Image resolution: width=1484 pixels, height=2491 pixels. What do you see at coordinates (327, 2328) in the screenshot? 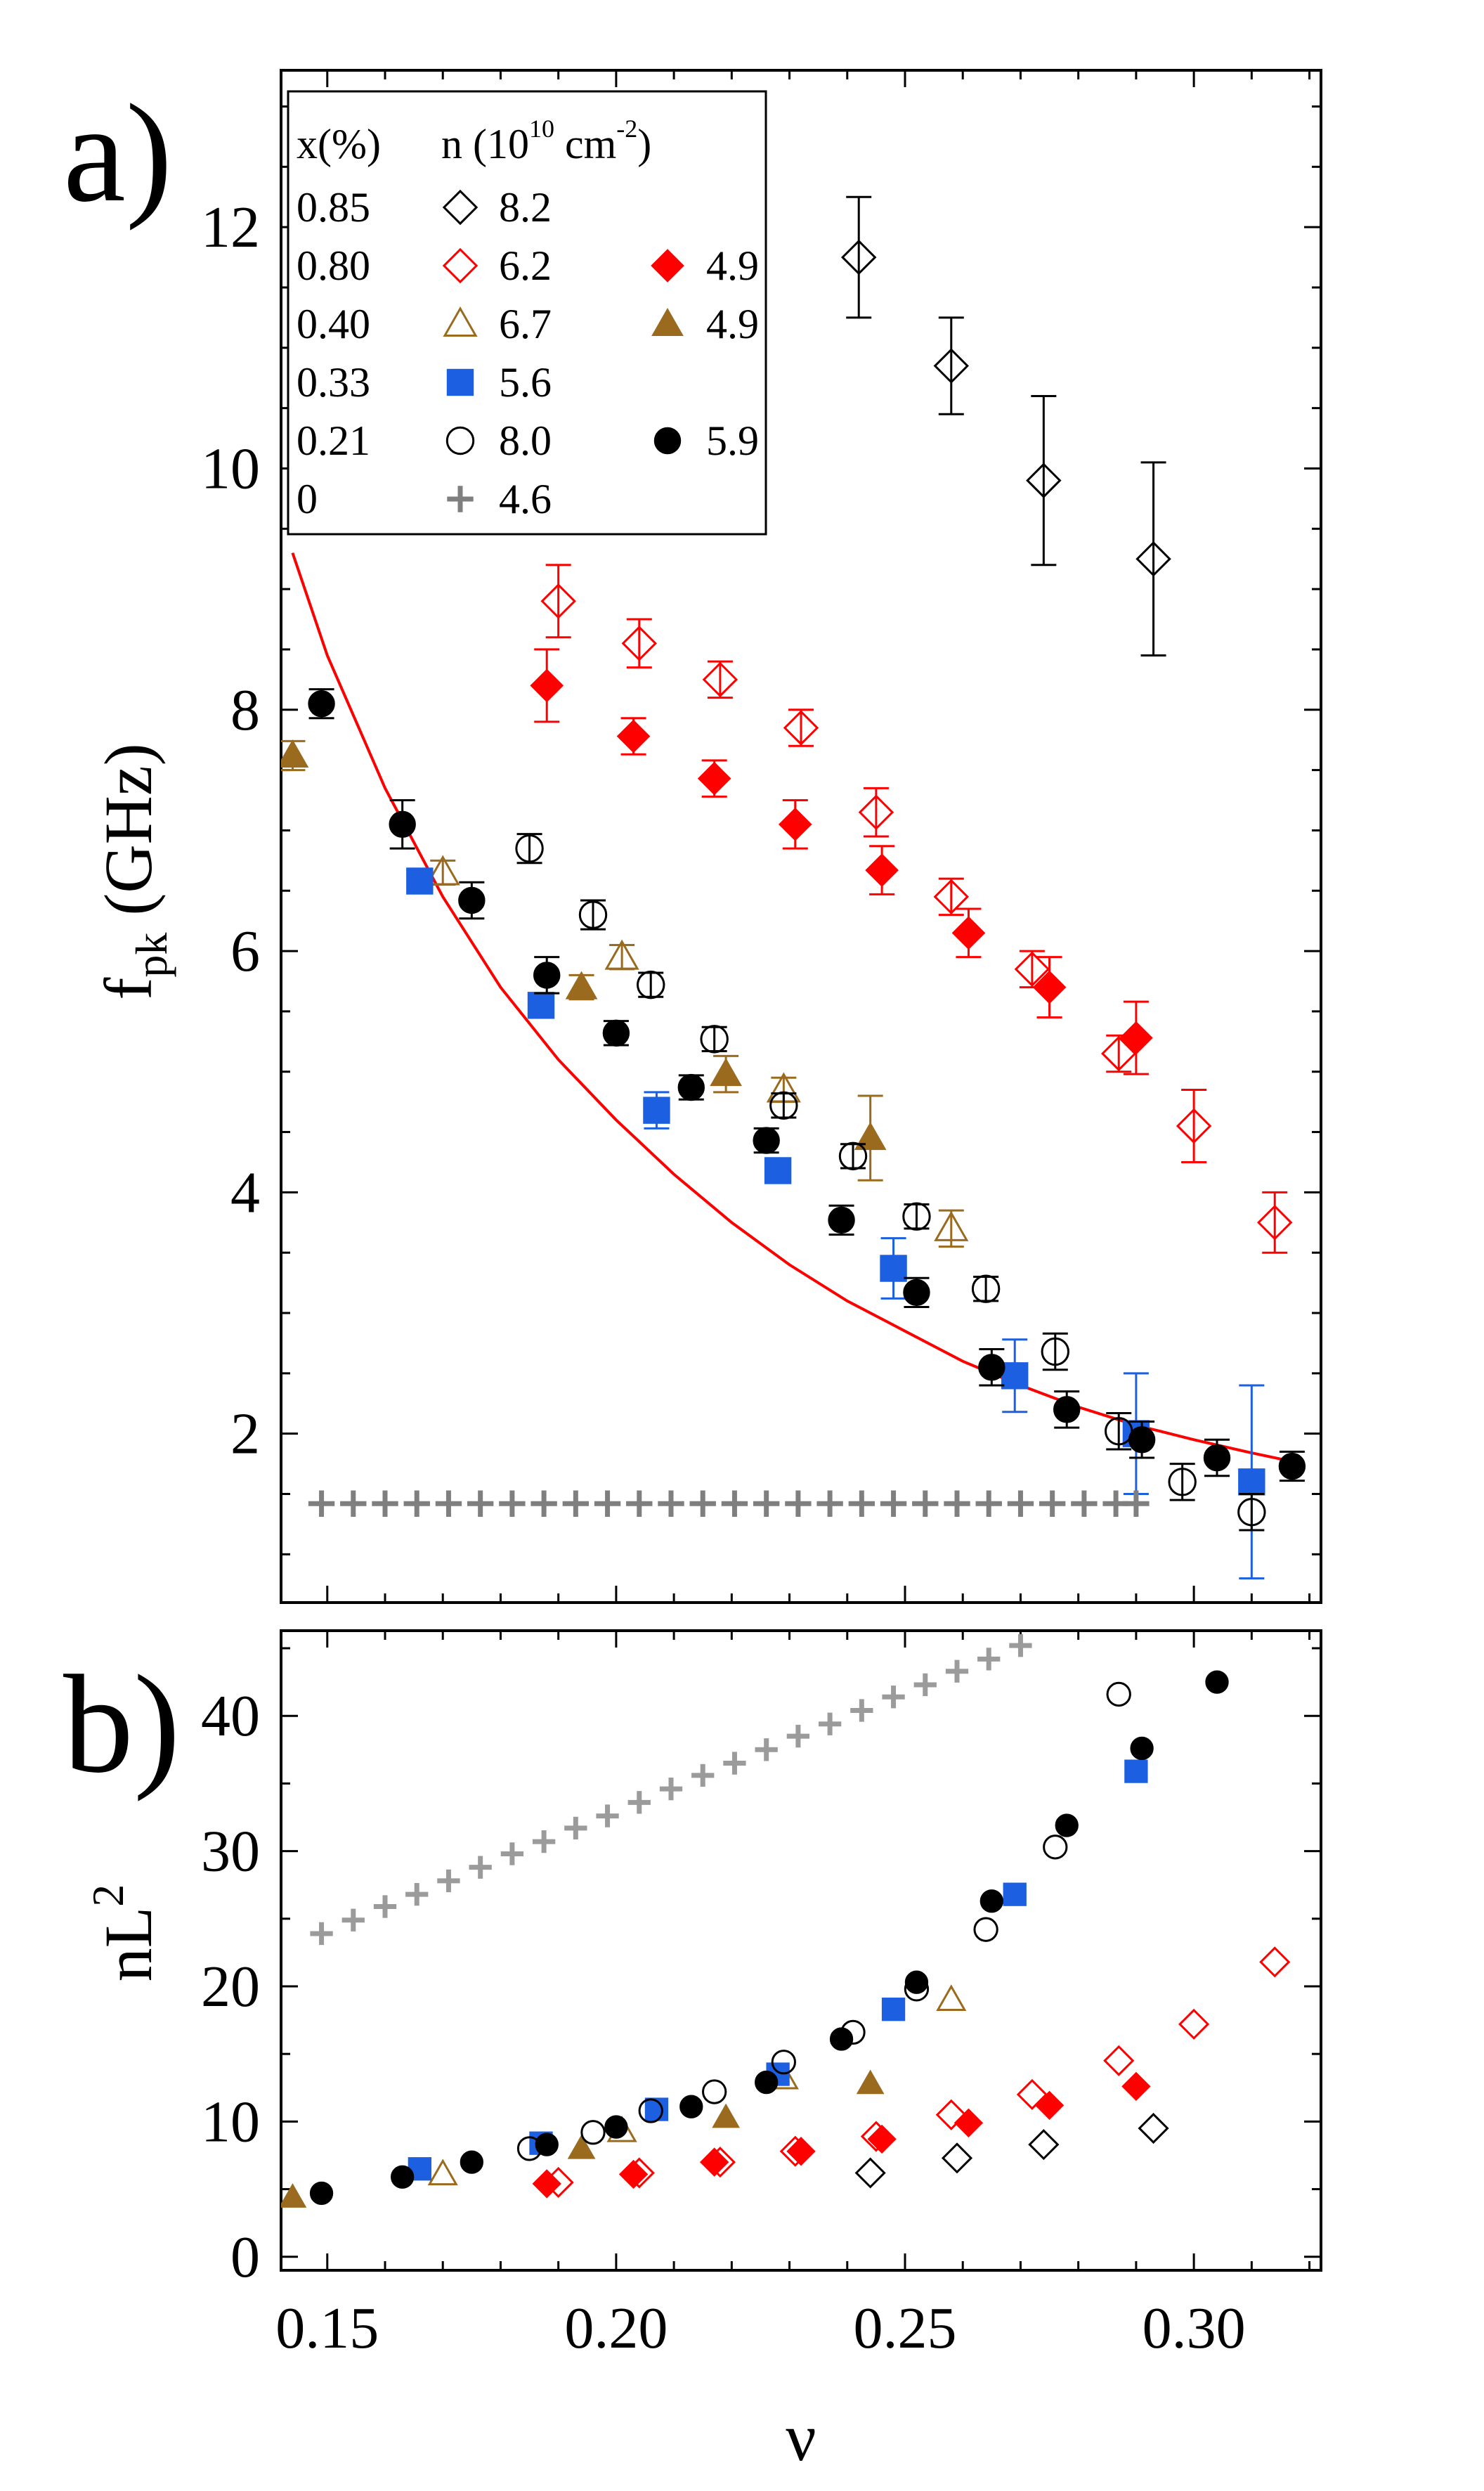
I see `x-tick-label: 0.15` at bounding box center [327, 2328].